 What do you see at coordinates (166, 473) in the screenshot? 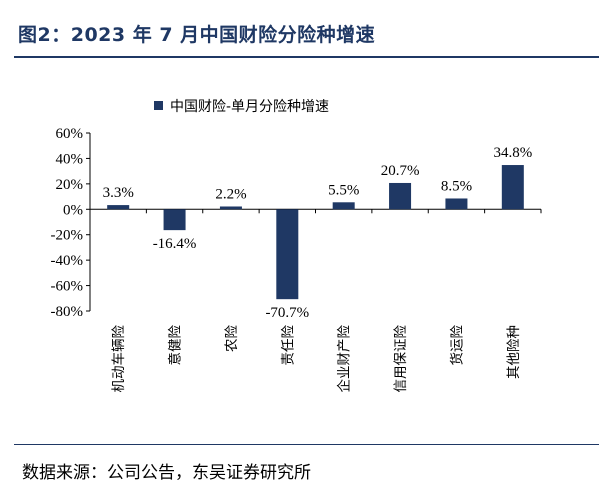
I see `source-note: 数据来源：公司公告，东吴证券研究所` at bounding box center [166, 473].